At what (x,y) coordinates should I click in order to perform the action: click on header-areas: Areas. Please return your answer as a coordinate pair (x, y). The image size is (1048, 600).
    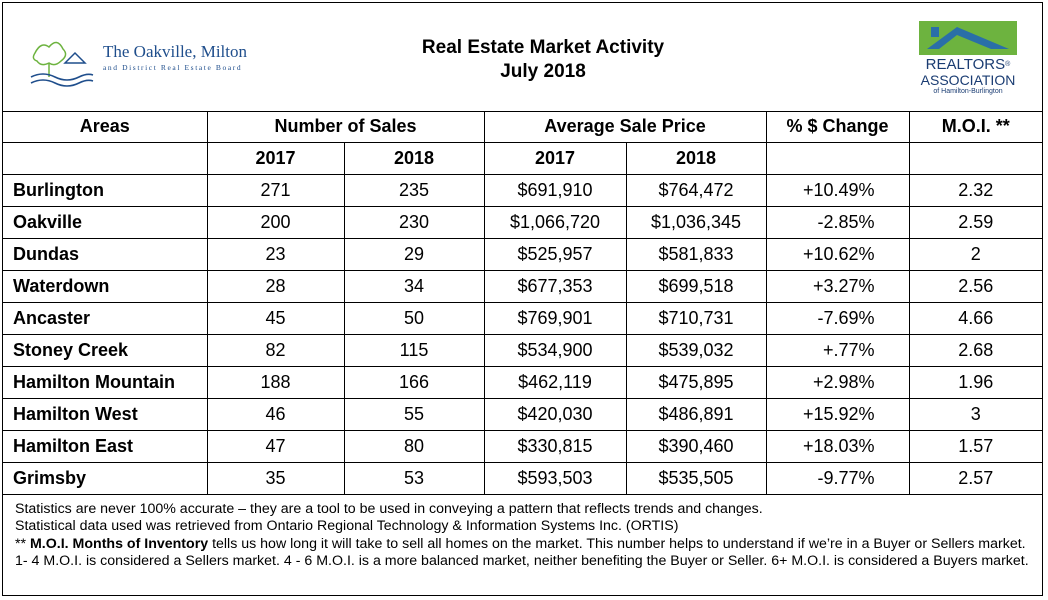
    Looking at the image, I should click on (105, 127).